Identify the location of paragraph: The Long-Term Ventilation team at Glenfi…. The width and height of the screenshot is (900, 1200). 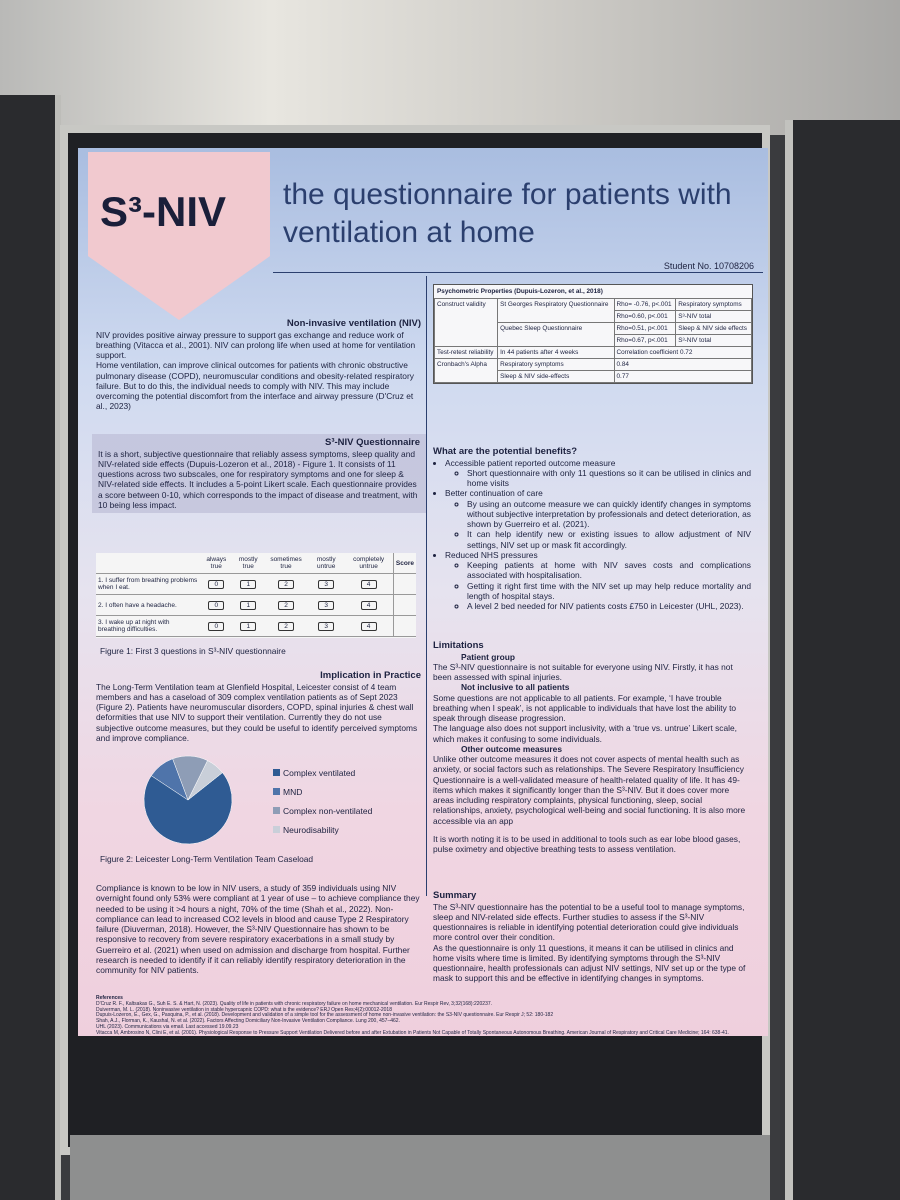
(257, 712).